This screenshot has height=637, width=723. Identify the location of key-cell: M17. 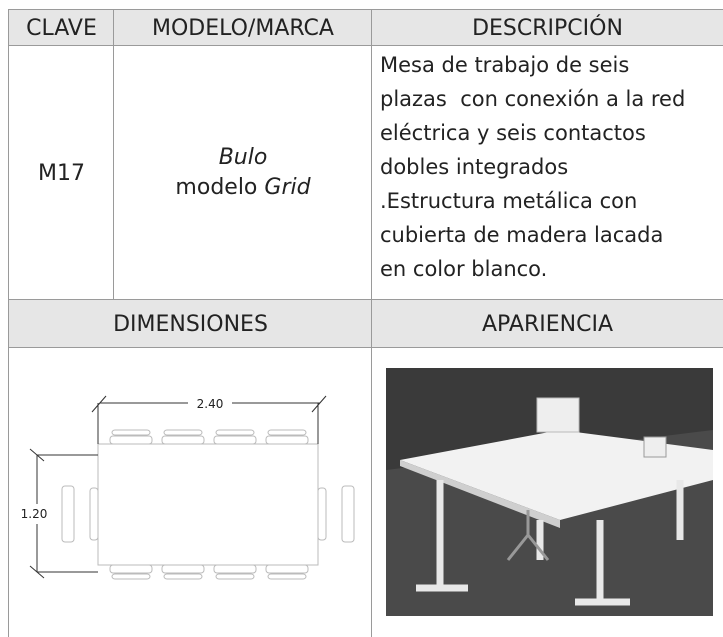
(61, 172).